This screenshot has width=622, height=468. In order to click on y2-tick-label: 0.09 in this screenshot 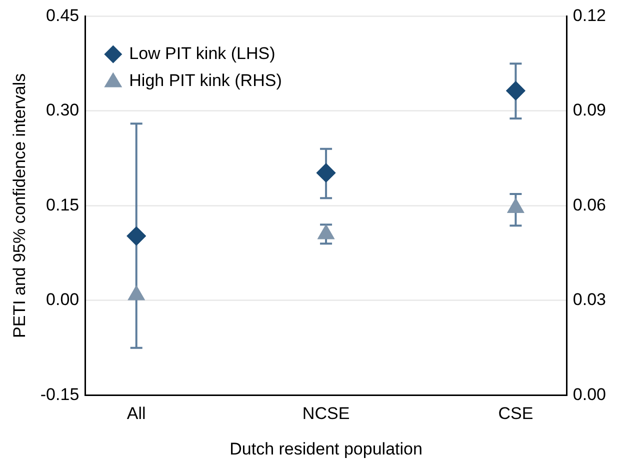, I will do `click(589, 110)`.